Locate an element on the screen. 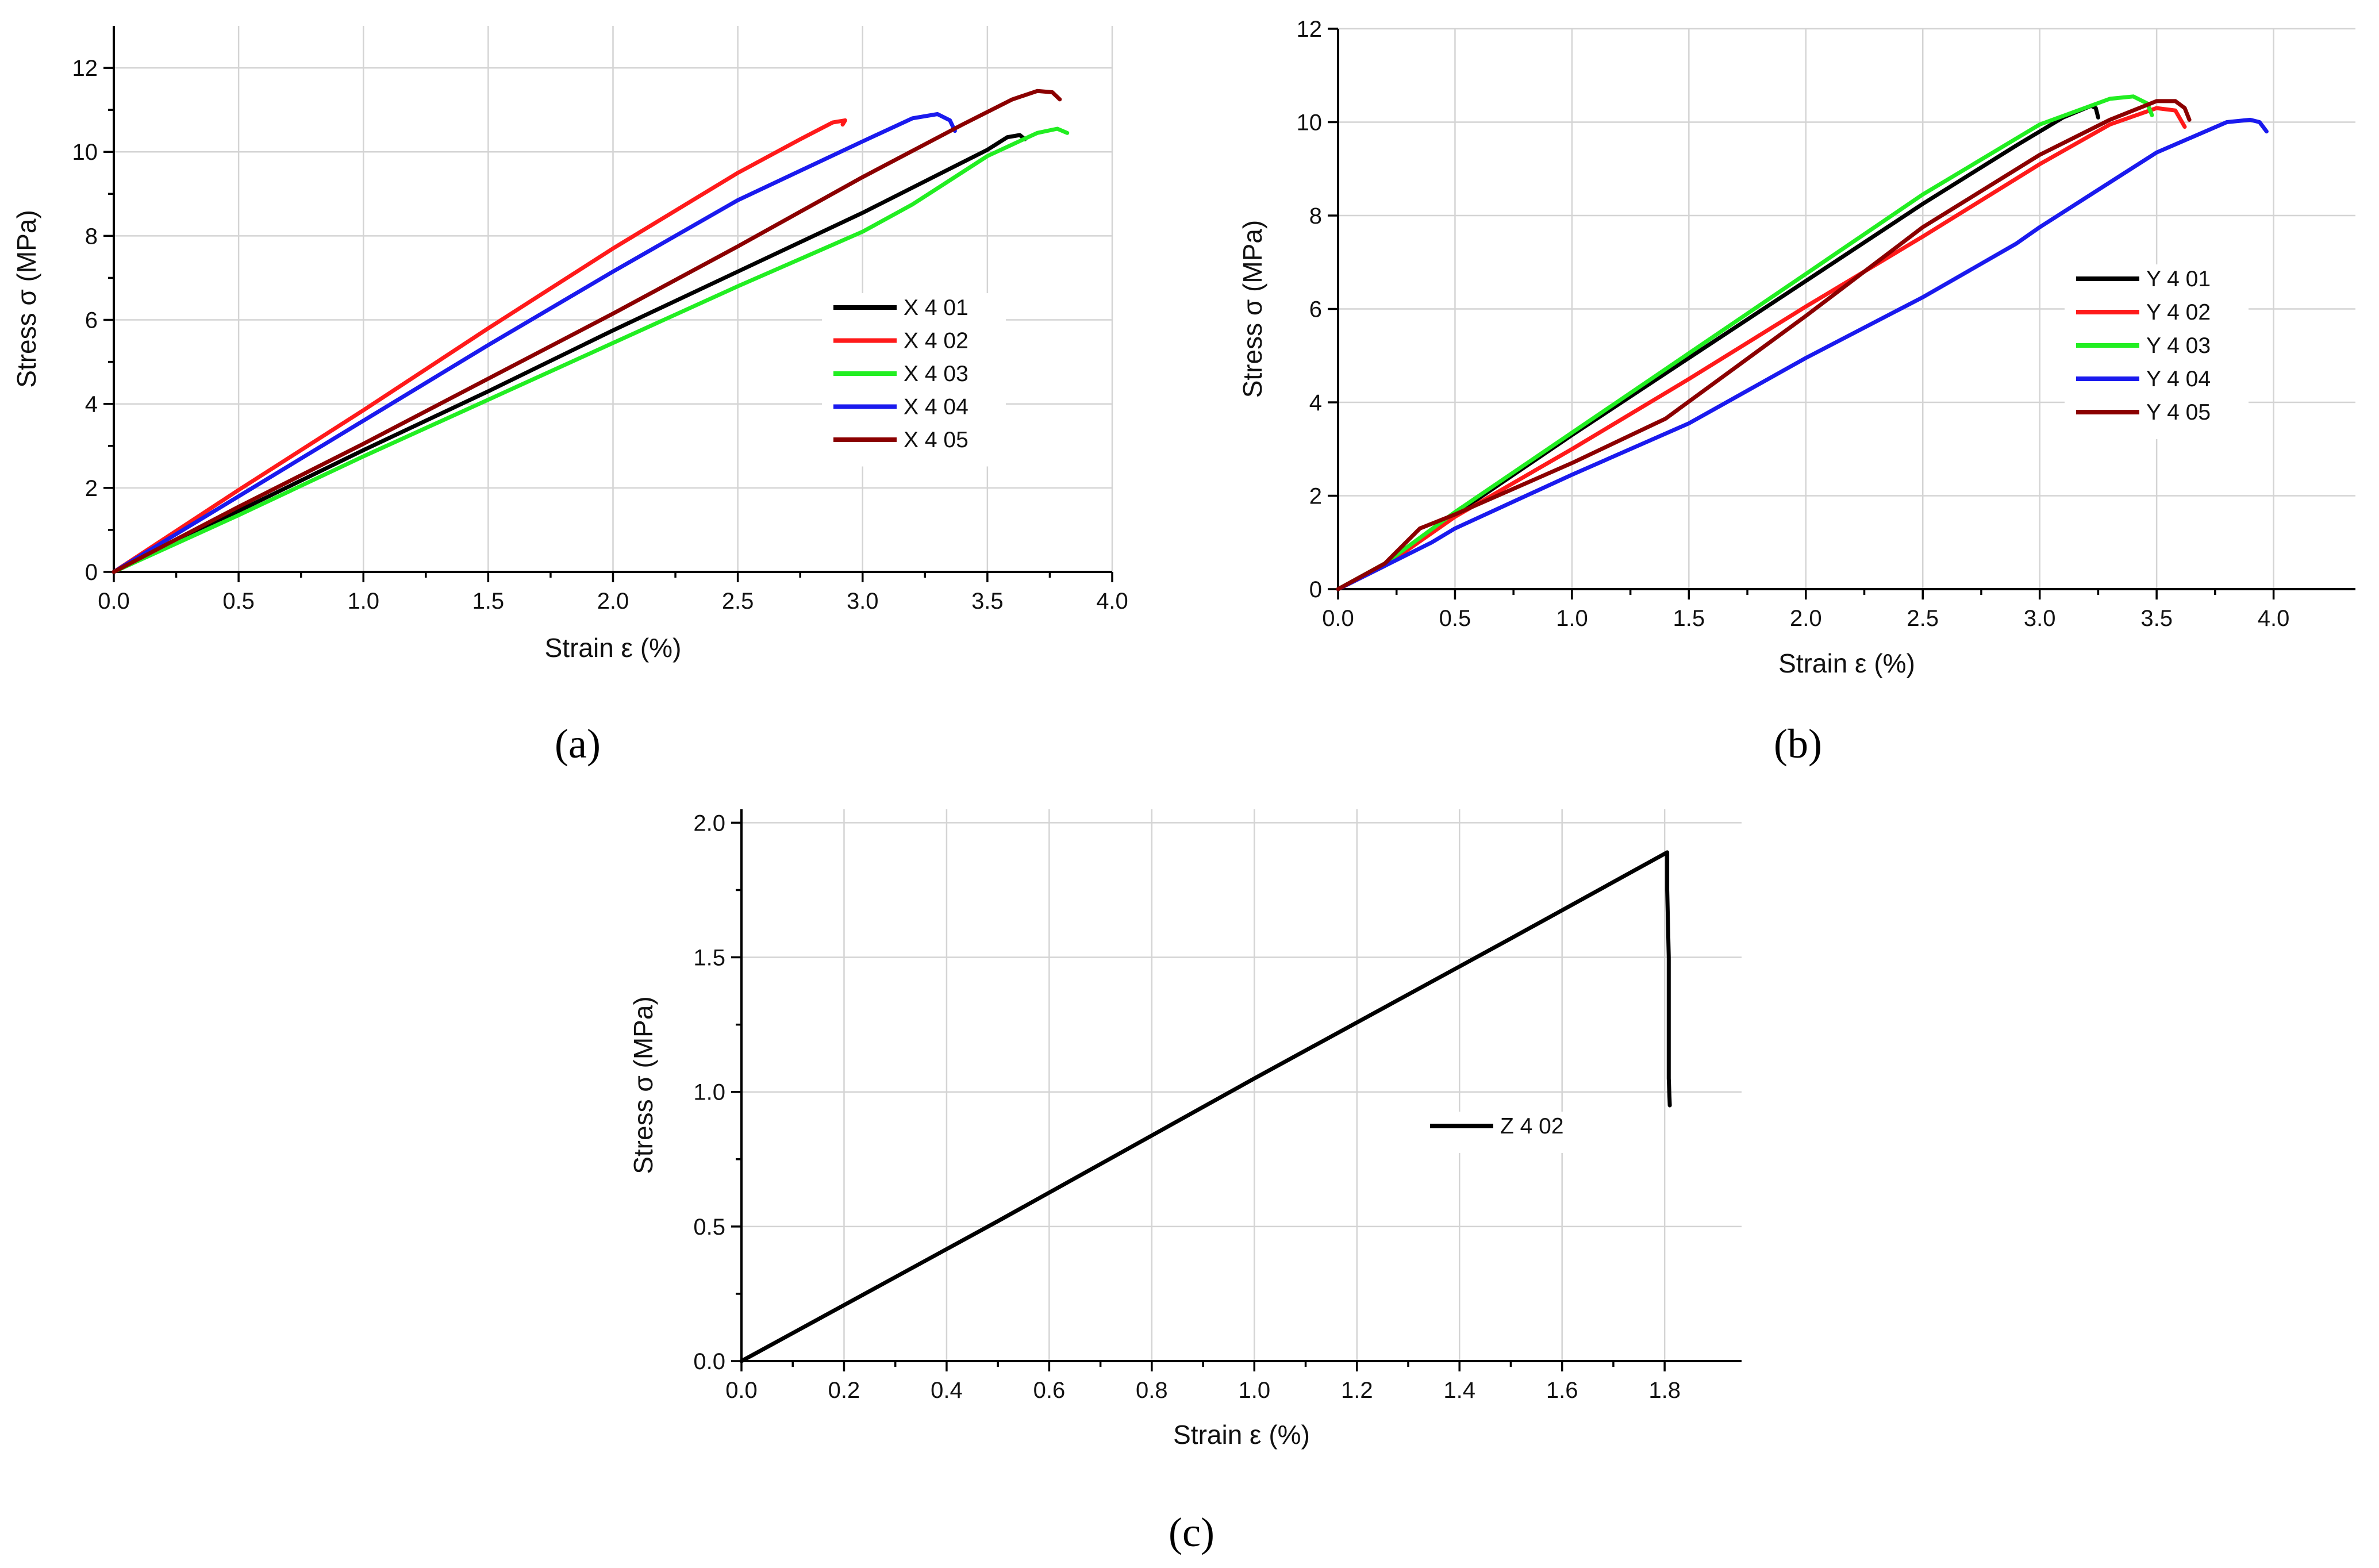 This screenshot has width=2379, height=1568. panel-label: (a) is located at coordinates (578, 744).